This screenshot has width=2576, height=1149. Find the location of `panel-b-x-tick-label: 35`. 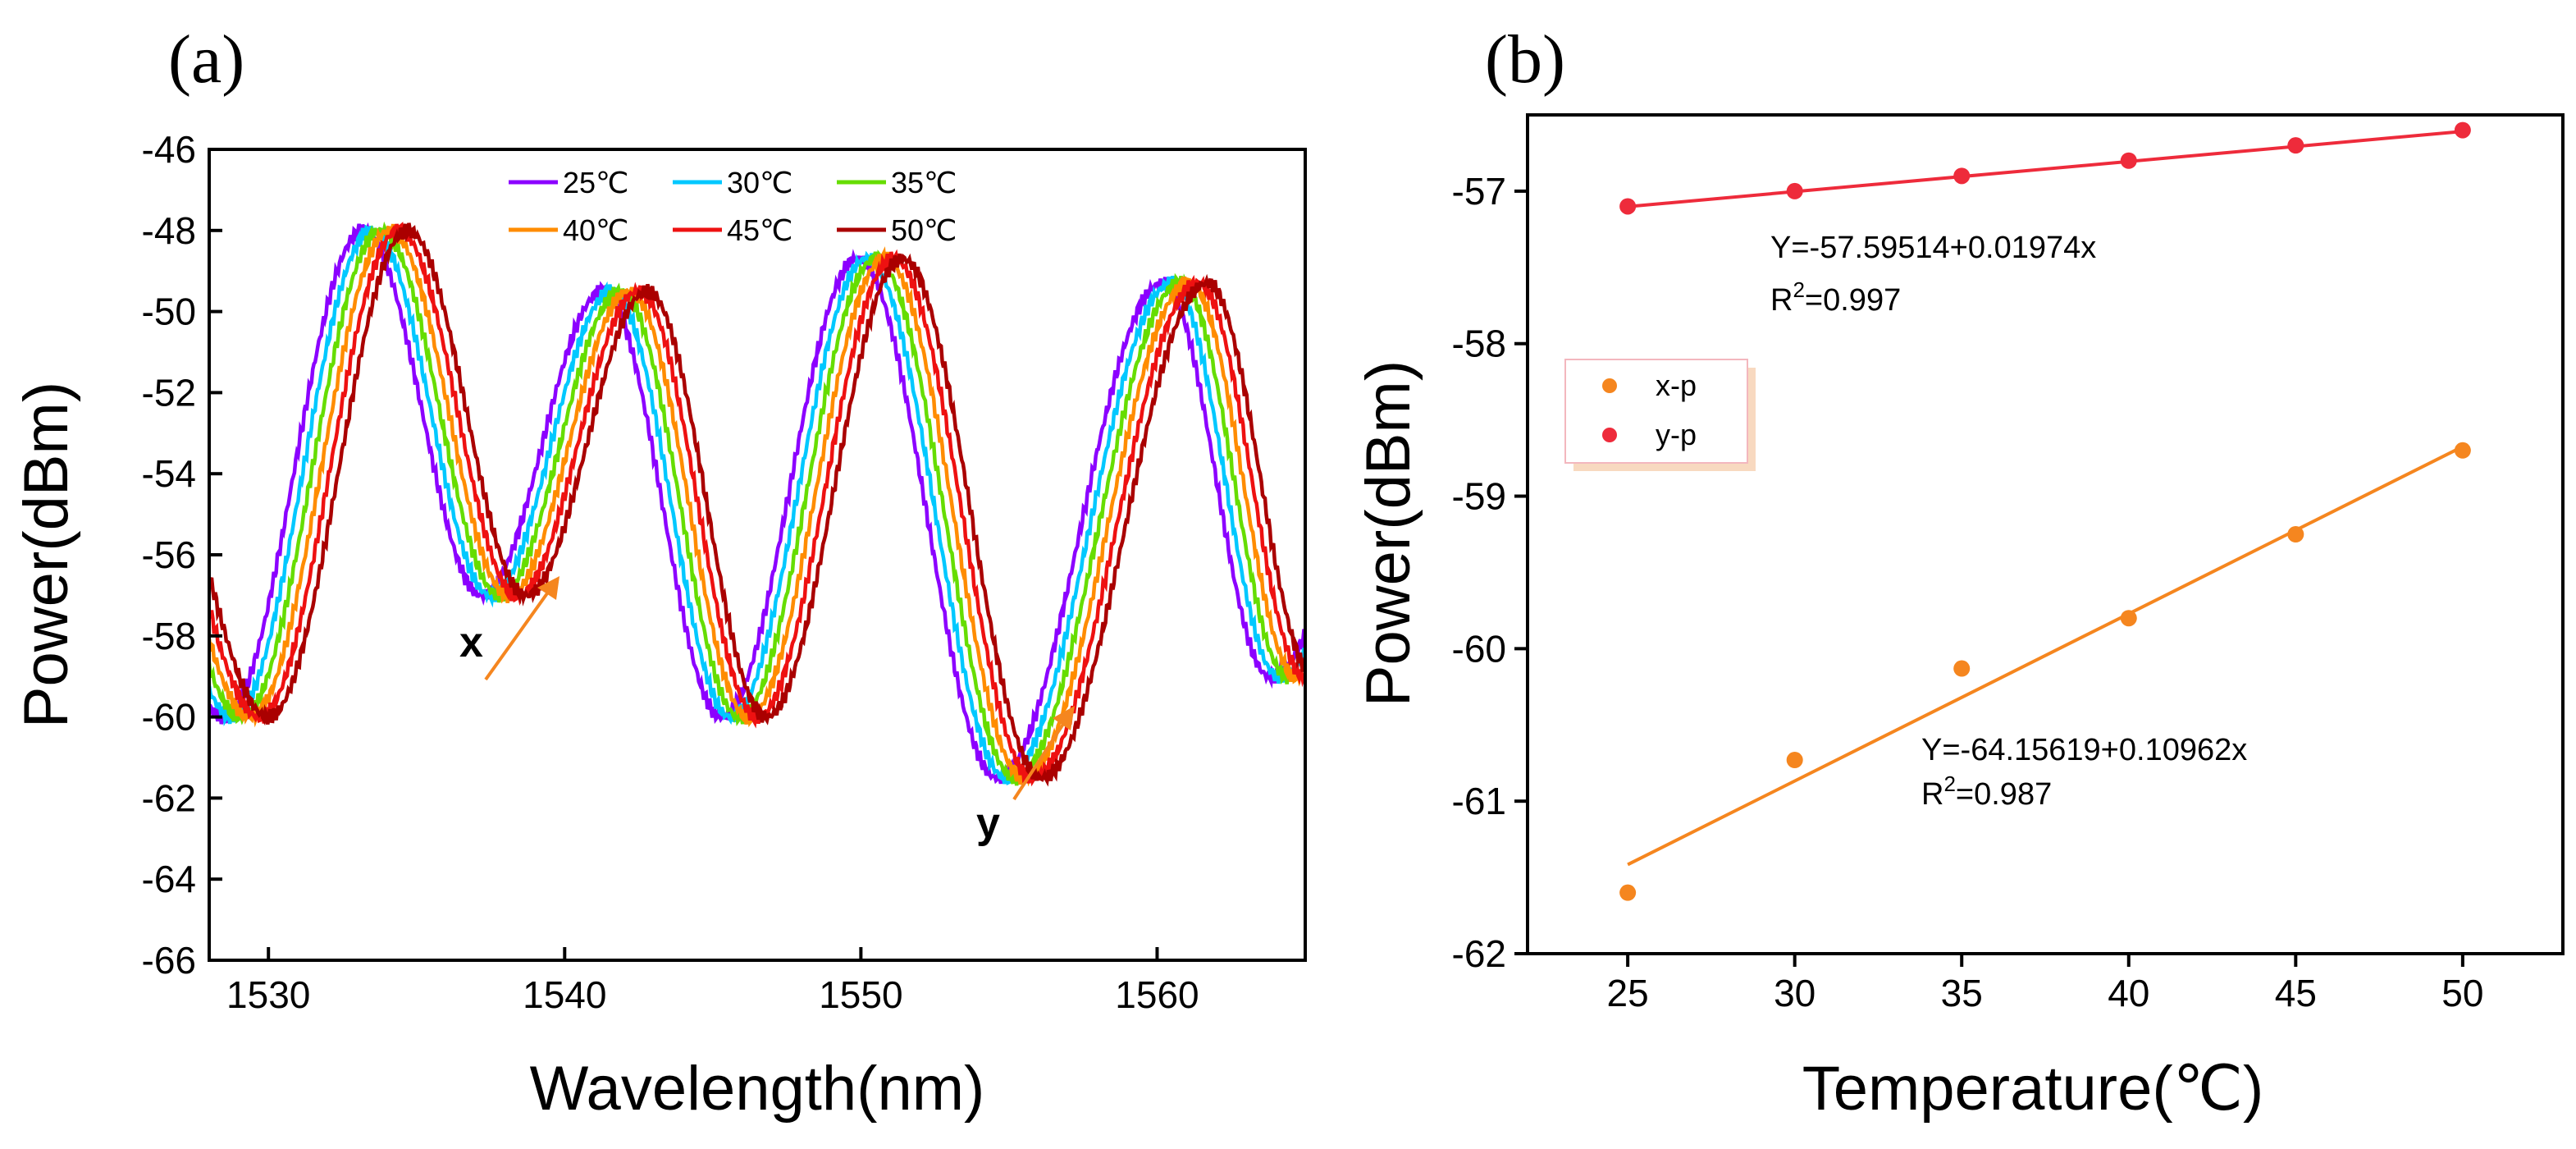

panel-b-x-tick-label: 35 is located at coordinates (1962, 993).